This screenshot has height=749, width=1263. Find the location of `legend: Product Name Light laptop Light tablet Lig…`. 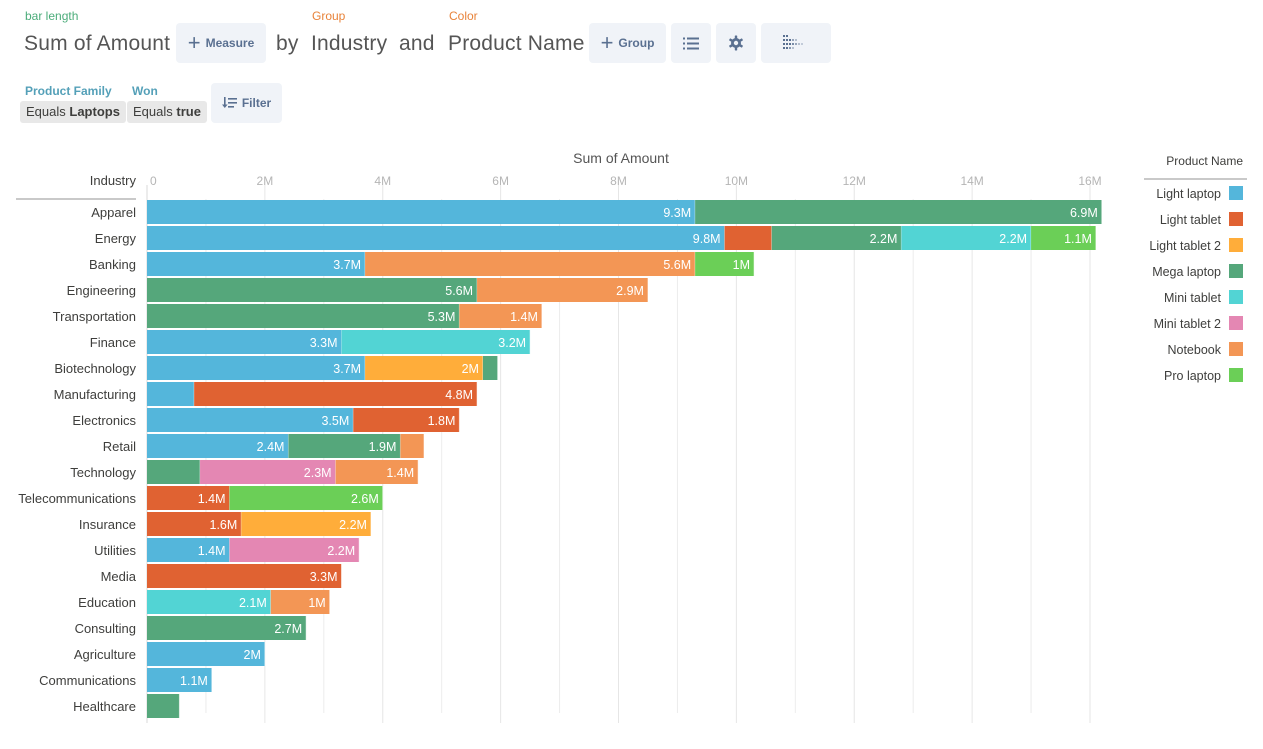

legend: Product Name Light laptop Light tablet Lig… is located at coordinates (1195, 268).